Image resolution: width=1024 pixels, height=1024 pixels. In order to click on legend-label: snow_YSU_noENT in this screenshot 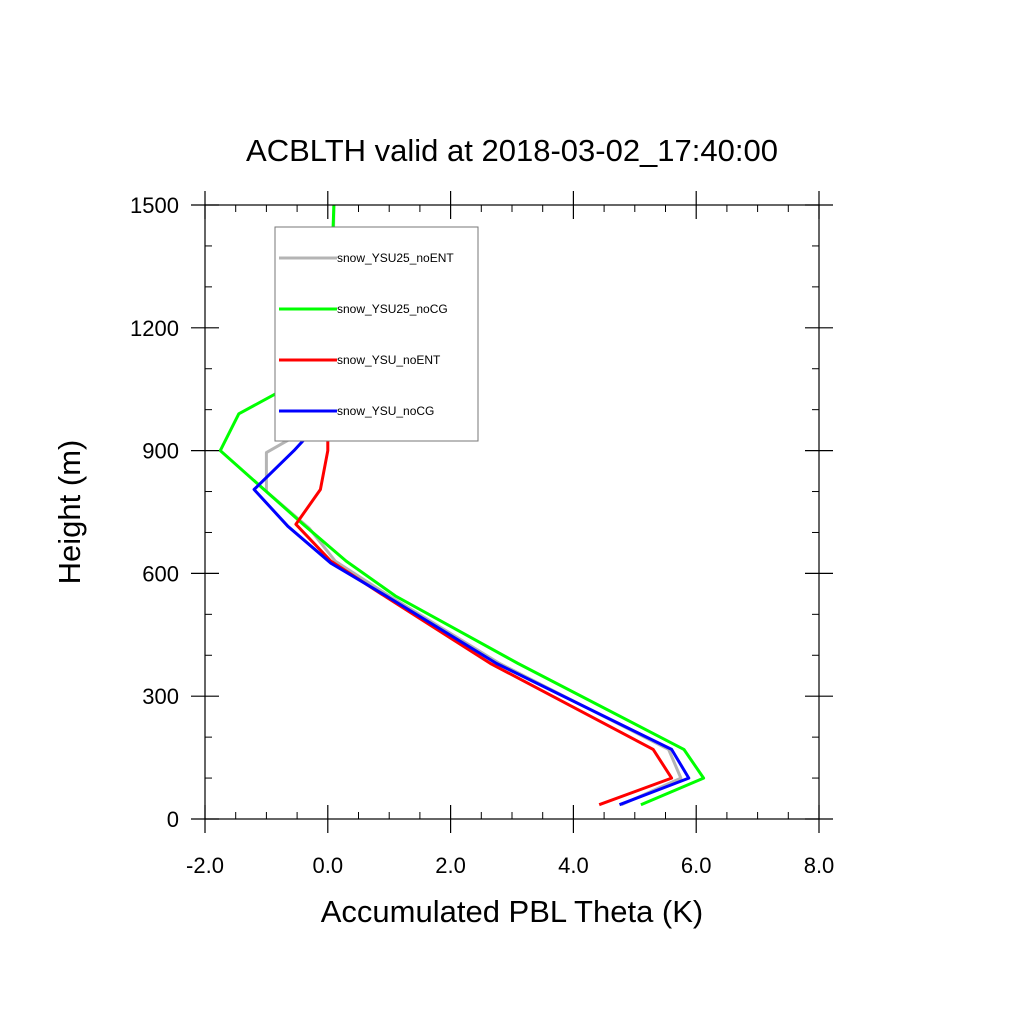, I will do `click(389, 360)`.